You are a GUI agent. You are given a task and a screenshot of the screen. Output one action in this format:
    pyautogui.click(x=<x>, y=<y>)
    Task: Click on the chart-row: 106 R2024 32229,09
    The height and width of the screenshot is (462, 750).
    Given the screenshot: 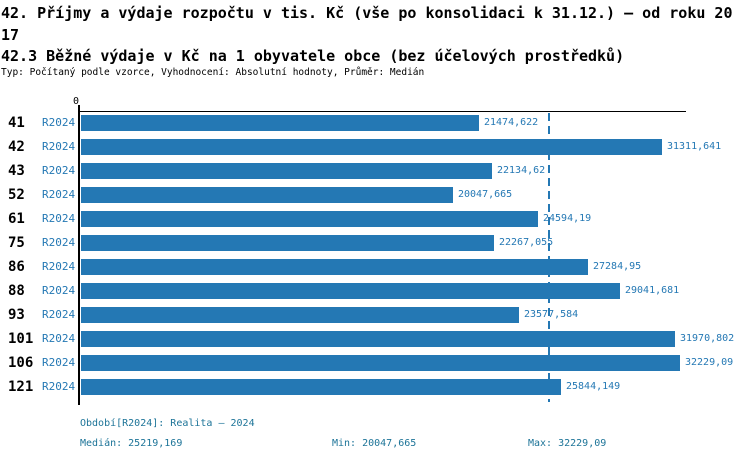 What is the action you would take?
    pyautogui.click(x=375, y=363)
    